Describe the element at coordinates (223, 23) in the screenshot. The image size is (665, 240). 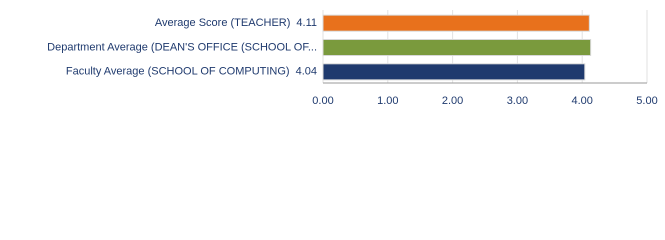
I see `category-label: Average Score (TEACHER)` at that location.